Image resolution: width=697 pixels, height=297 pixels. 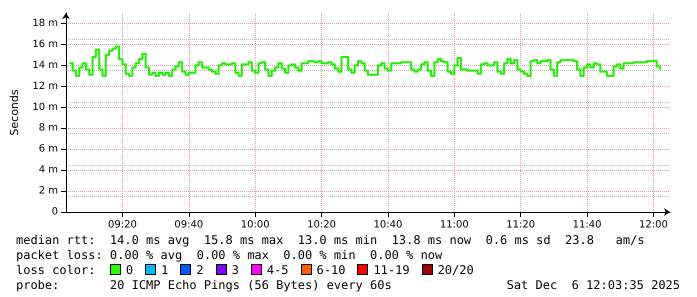 What do you see at coordinates (391, 270) in the screenshot?
I see `text: 11-19` at bounding box center [391, 270].